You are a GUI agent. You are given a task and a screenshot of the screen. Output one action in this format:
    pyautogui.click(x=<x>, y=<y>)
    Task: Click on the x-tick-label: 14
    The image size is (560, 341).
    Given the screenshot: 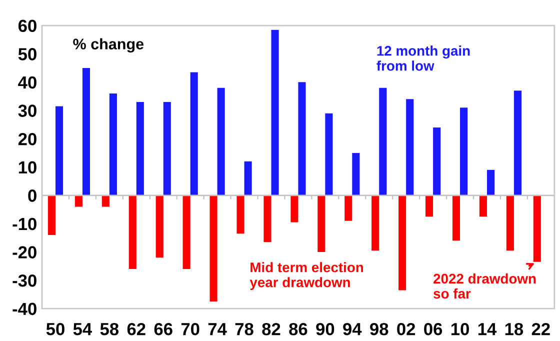 What is the action you would take?
    pyautogui.click(x=487, y=329)
    